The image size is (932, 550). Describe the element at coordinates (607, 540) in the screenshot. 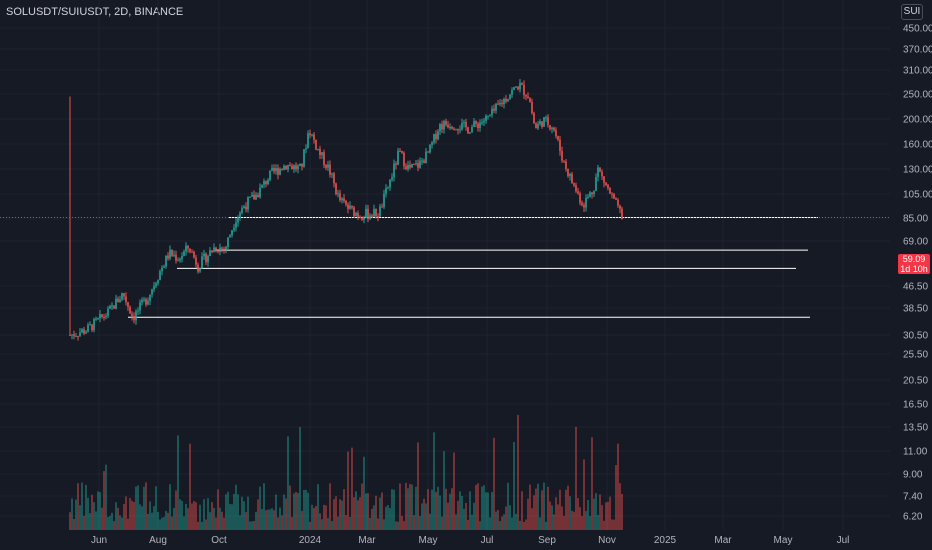

I see `x-tick-label: Nov` at that location.